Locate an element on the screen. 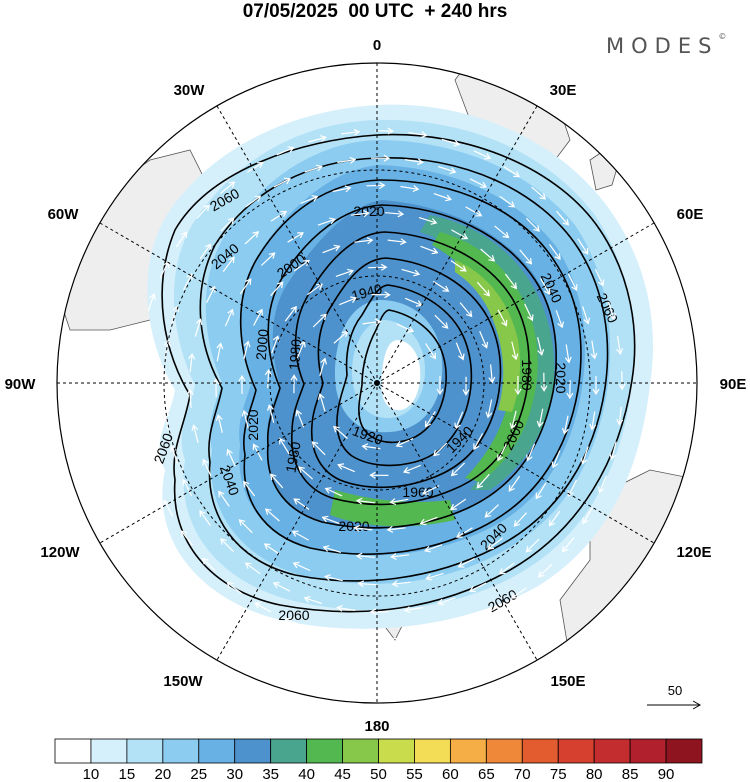 The height and width of the screenshot is (782, 750). colorbar-tick-label: 60 is located at coordinates (450, 774).